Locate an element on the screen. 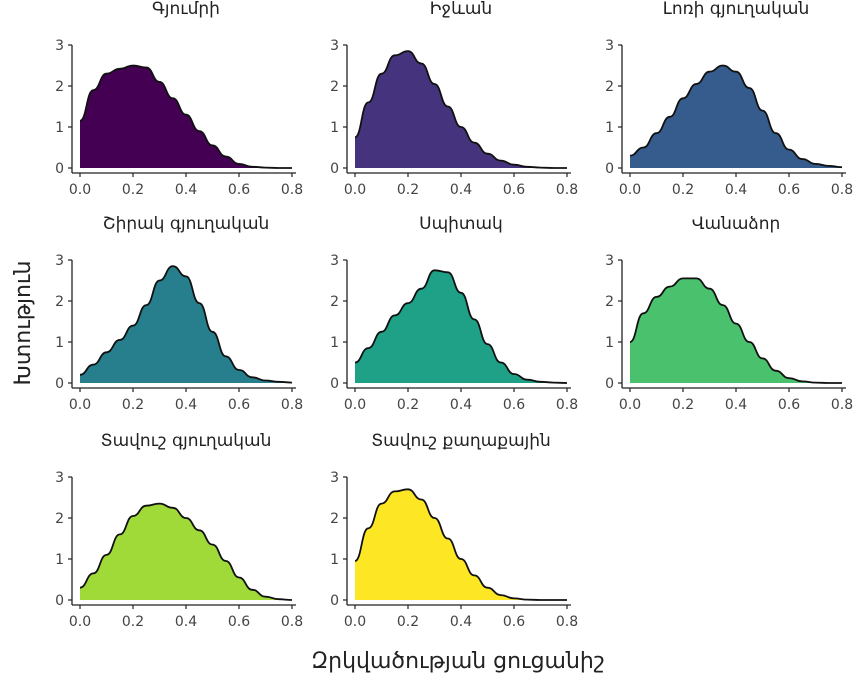 This screenshot has width=858, height=680. panel-8: Տավուշ քաղաքային 0 1 2 3 0.0 0.2 0.4 0.6 0.8 is located at coordinates (454, 530).